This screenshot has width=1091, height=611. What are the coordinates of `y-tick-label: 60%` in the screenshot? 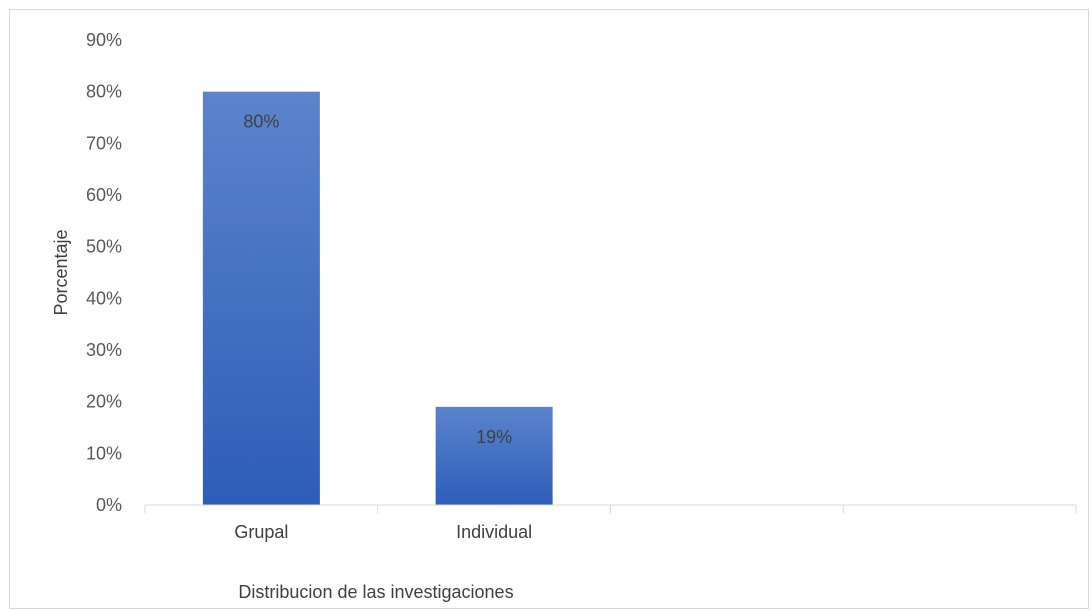 It's located at (104, 195).